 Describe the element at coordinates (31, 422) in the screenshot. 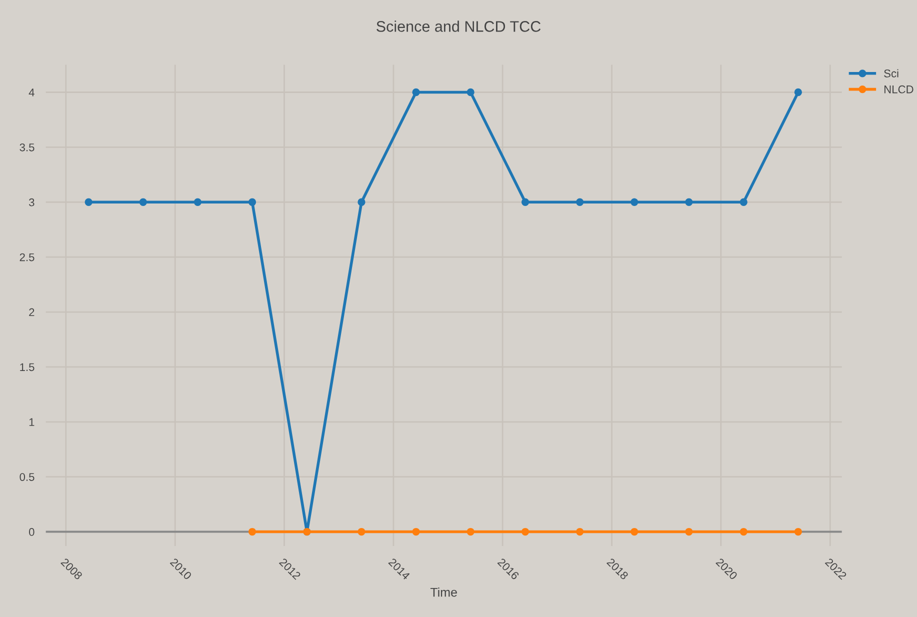

I see `y-tick-label: 1` at that location.